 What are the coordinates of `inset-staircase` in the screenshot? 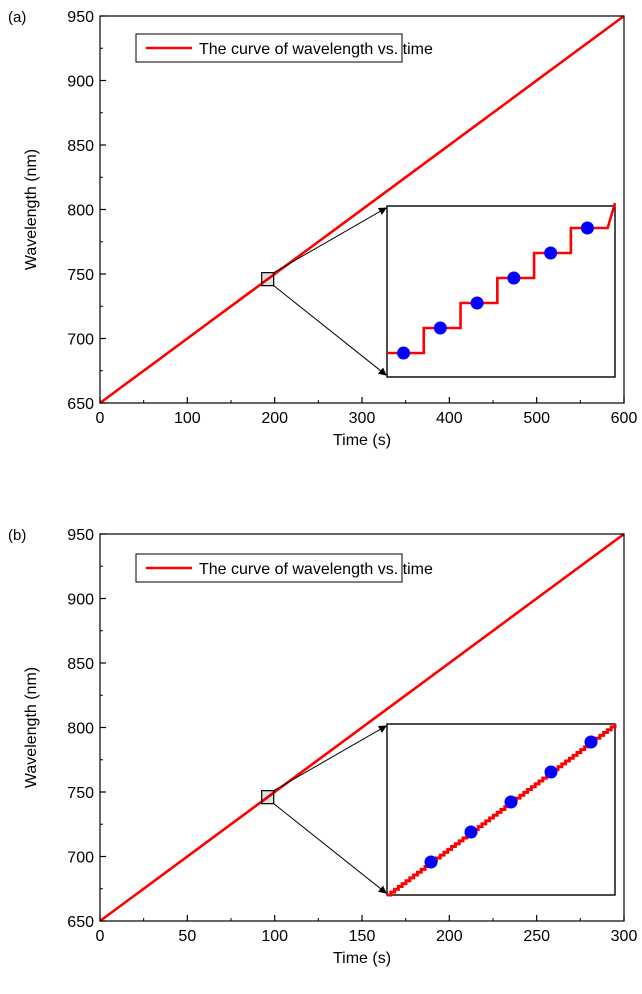 It's located at (502, 278).